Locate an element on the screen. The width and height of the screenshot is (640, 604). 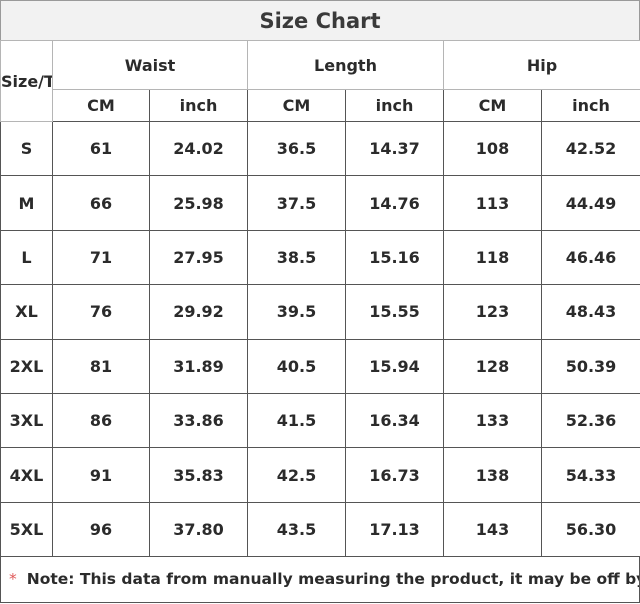
table-cell: 39.5 is located at coordinates (296, 312).